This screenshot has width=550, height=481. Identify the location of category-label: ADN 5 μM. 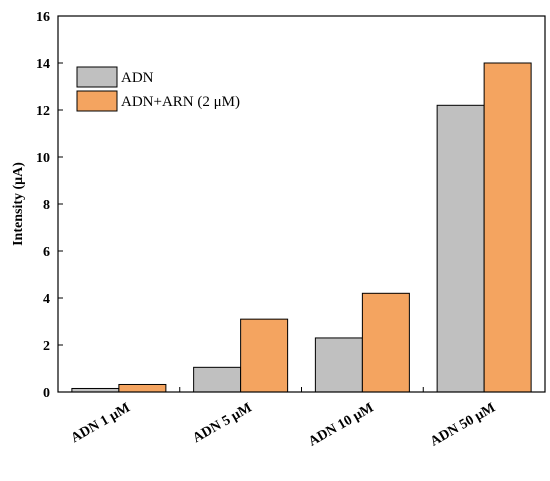
(222, 423).